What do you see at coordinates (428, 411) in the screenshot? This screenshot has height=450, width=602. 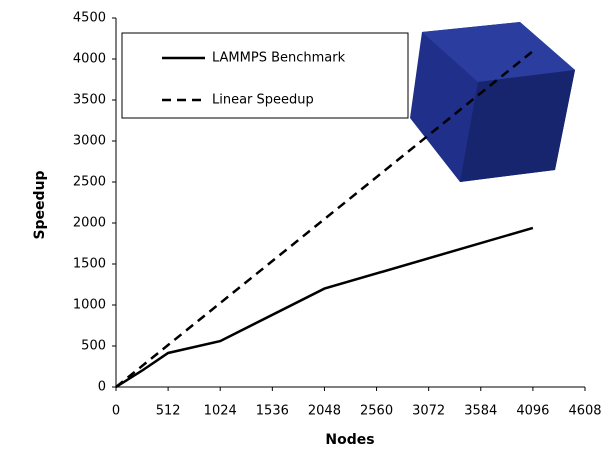 I see `x-tick-label: 3072` at bounding box center [428, 411].